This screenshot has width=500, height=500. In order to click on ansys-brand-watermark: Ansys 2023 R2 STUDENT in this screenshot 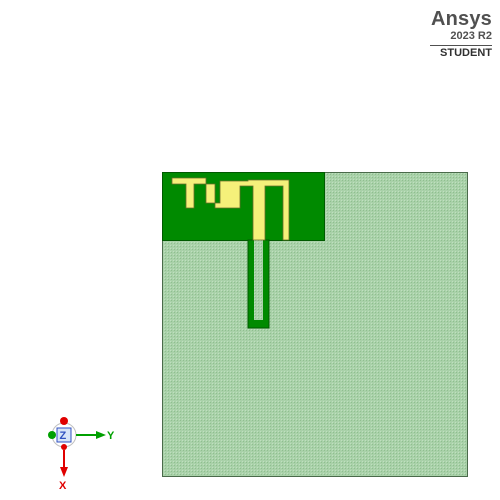, I will do `click(442, 34)`.